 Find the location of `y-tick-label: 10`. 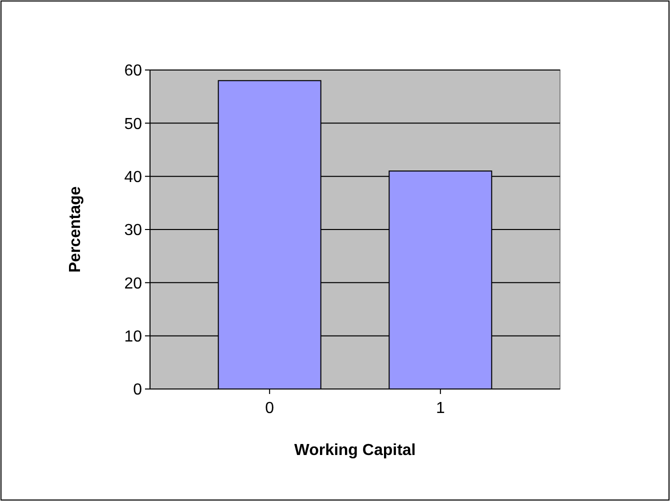

y-tick-label: 10 is located at coordinates (133, 337).